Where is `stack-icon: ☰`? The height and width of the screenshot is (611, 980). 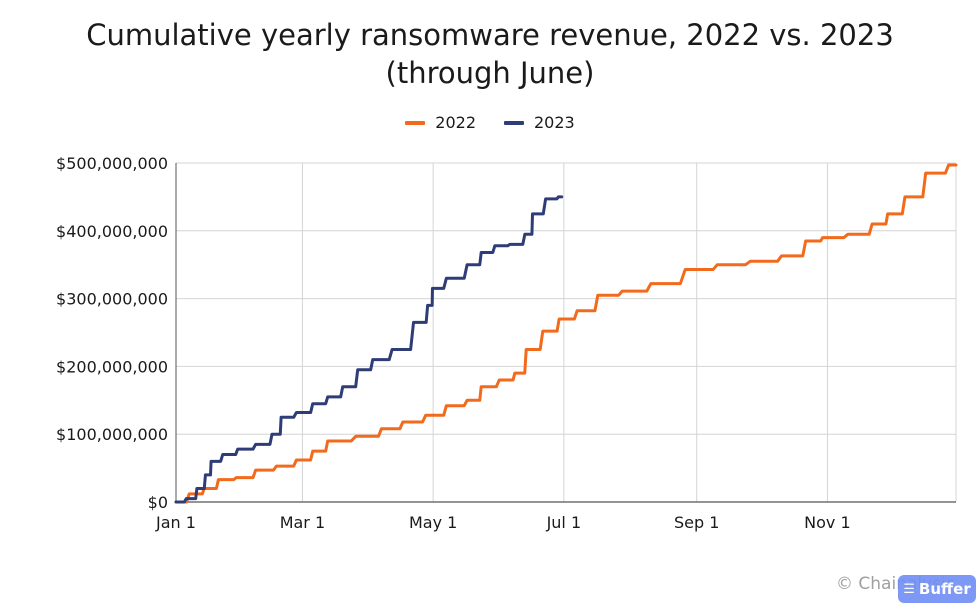
stack-icon: ☰ is located at coordinates (909, 589).